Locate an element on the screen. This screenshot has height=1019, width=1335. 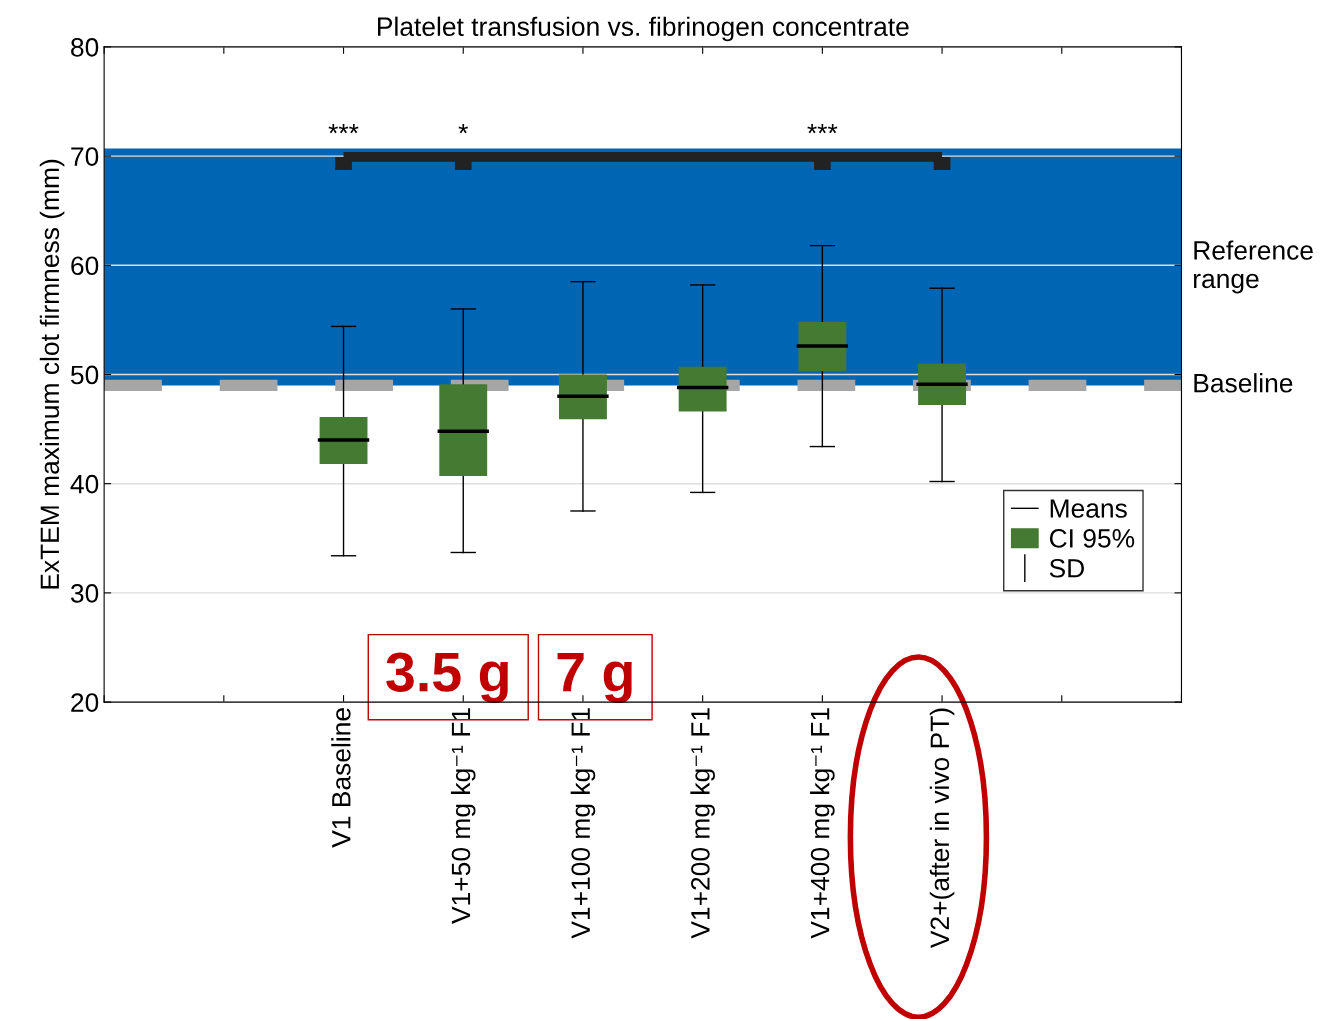
x-tick-label: V2+(after in vivo PT) is located at coordinates (942, 828).